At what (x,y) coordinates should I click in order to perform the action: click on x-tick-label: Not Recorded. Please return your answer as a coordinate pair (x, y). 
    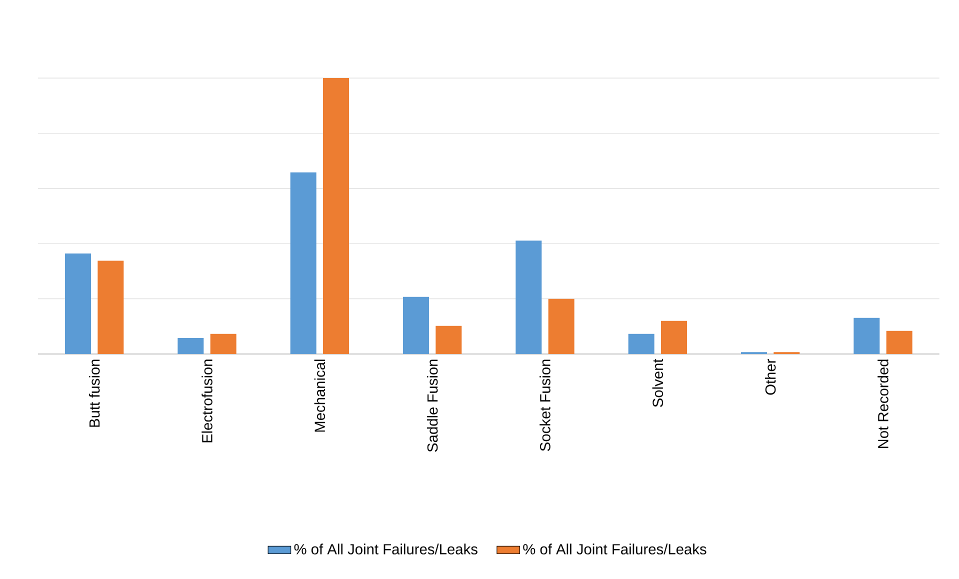
    Looking at the image, I should click on (883, 404).